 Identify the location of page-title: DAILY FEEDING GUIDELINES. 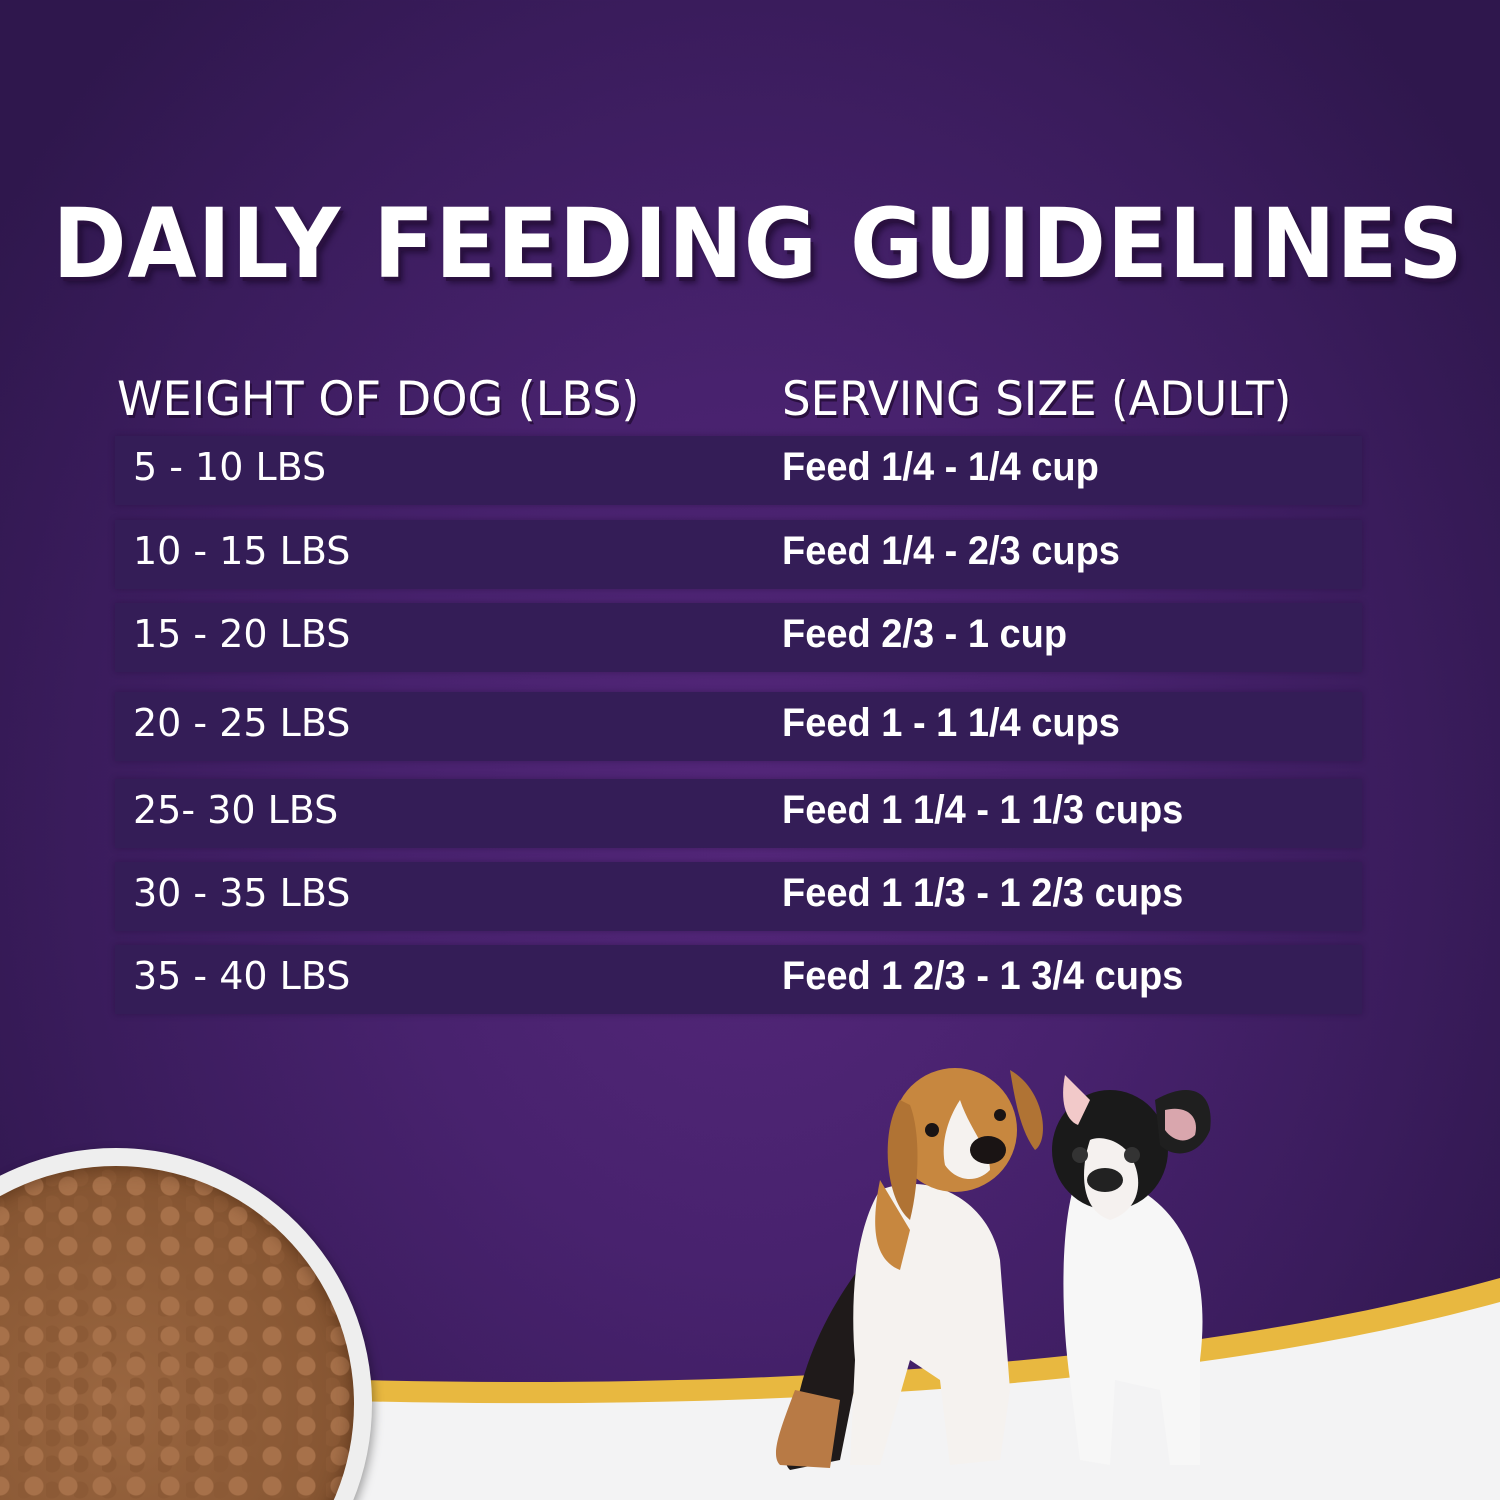
(758, 244).